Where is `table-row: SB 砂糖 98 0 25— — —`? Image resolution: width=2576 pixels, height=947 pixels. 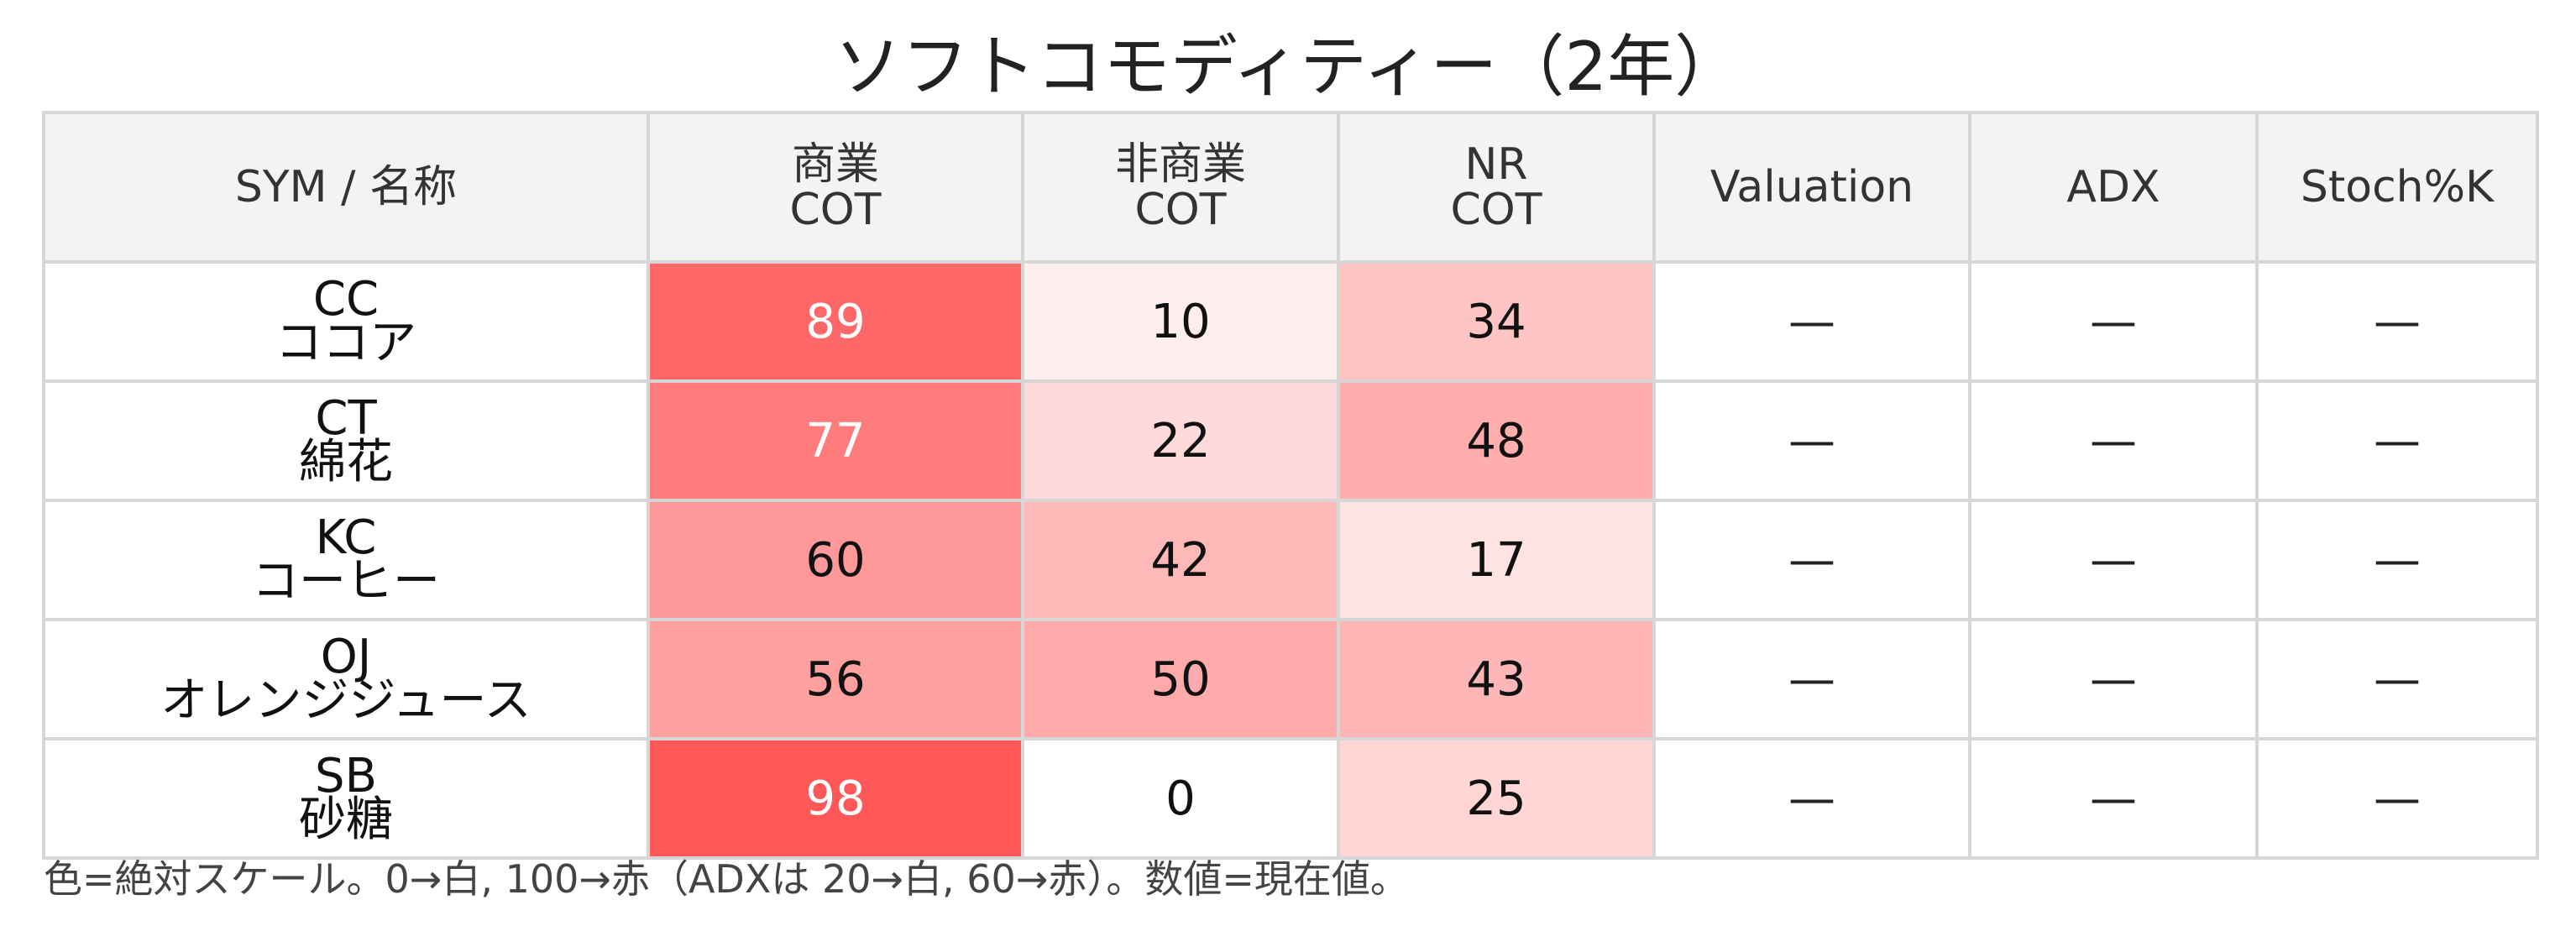 table-row: SB 砂糖 98 0 25— — — is located at coordinates (1291, 798).